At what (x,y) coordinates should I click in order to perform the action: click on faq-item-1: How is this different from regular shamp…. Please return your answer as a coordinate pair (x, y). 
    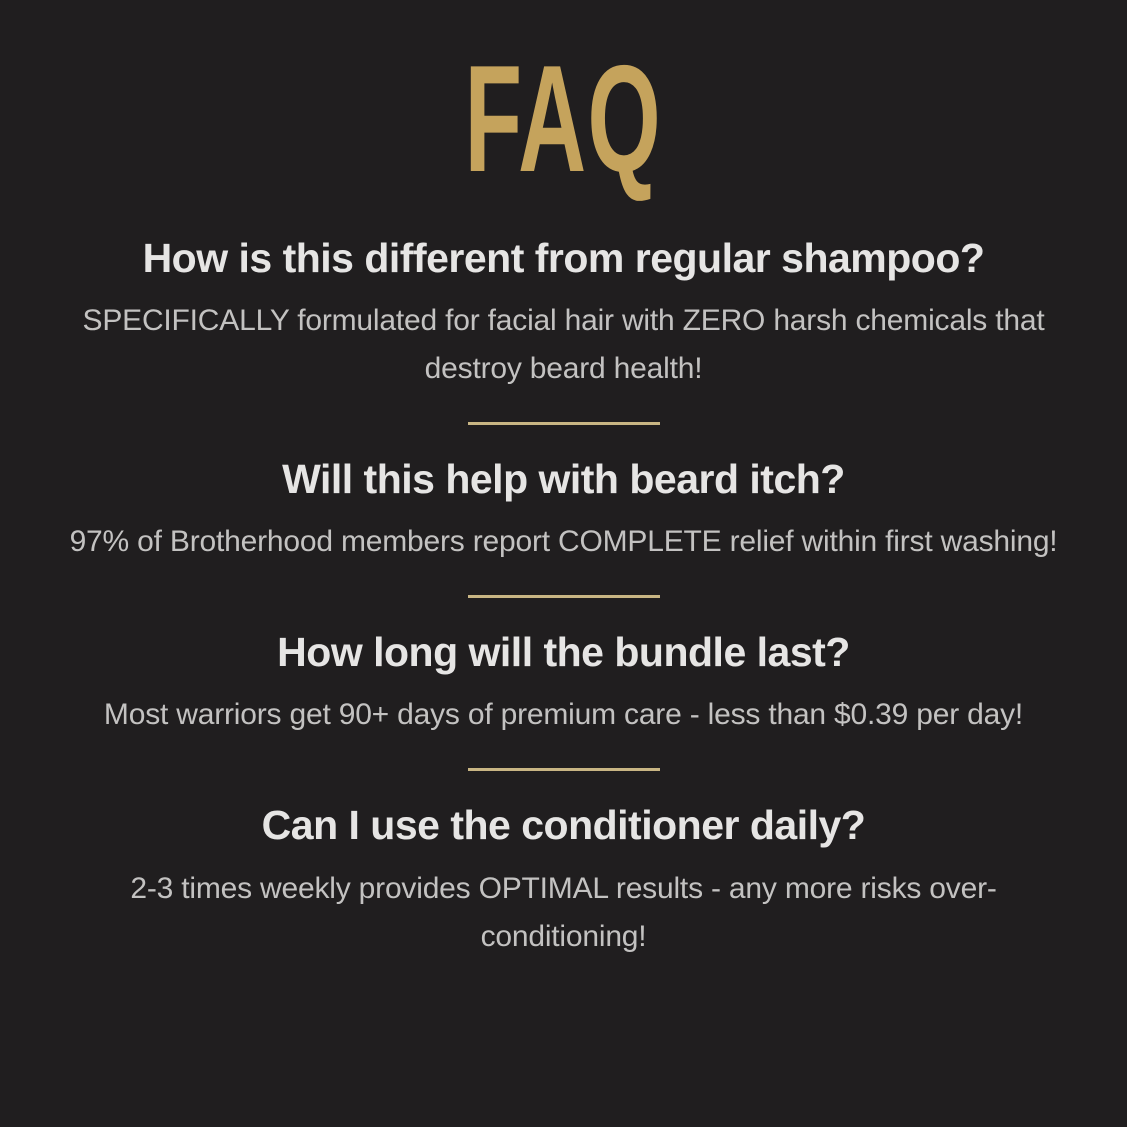
    Looking at the image, I should click on (564, 313).